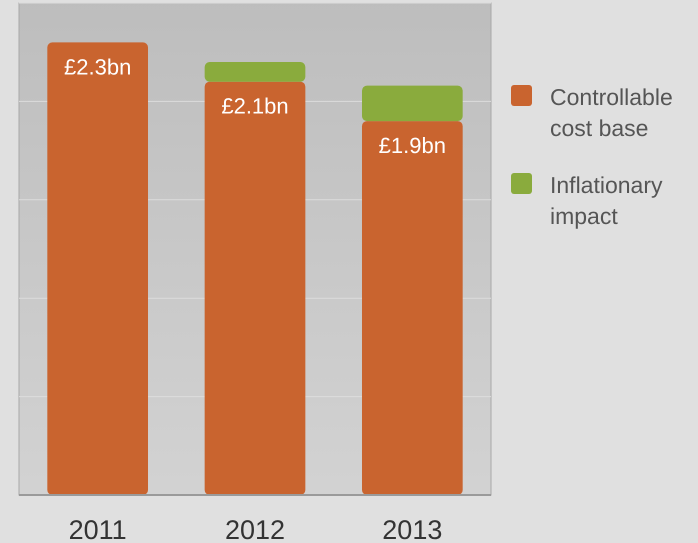 The image size is (698, 543). What do you see at coordinates (255, 106) in the screenshot?
I see `data-label: £2.1bn` at bounding box center [255, 106].